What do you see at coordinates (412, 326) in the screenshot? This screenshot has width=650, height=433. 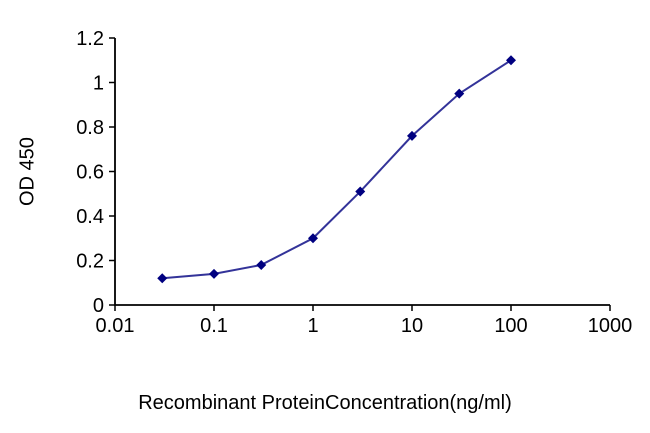 I see `x-tick-label: 10` at bounding box center [412, 326].